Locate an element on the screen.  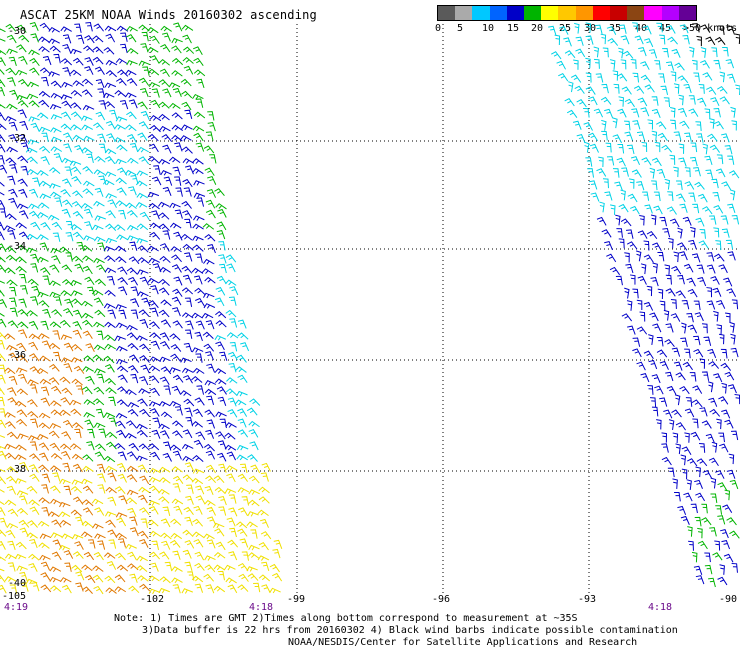
lat-label: -32 is located at coordinates (17, 138).